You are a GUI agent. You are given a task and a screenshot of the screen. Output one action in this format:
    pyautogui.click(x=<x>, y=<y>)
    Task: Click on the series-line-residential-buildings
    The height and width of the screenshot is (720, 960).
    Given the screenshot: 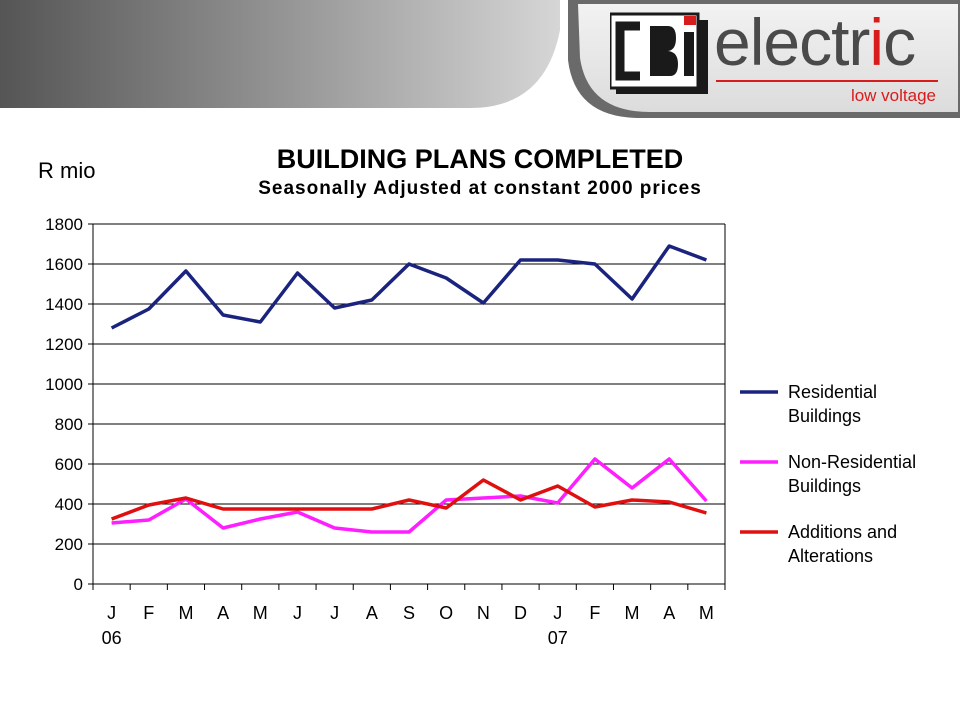 What is the action you would take?
    pyautogui.click(x=409, y=287)
    